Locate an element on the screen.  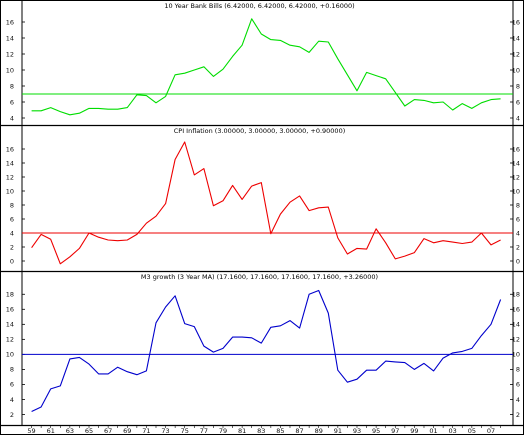
x-tick-label: 67 is located at coordinates (108, 431).